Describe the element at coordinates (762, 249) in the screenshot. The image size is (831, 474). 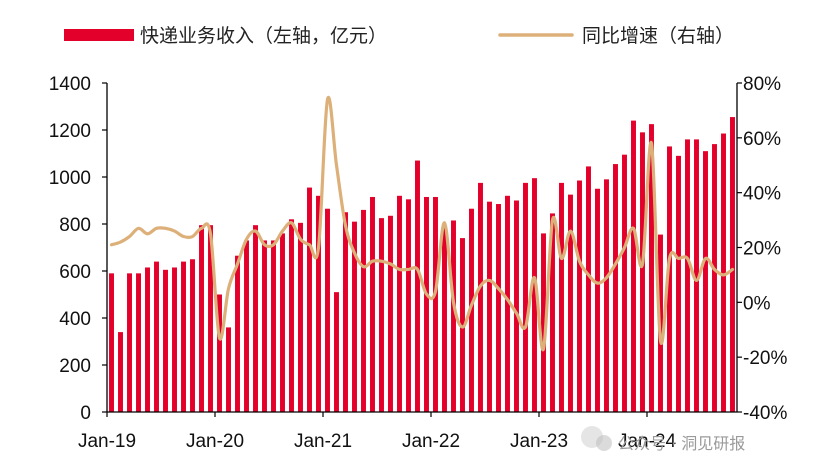
I see `right-axis-tick-label: 20%` at that location.